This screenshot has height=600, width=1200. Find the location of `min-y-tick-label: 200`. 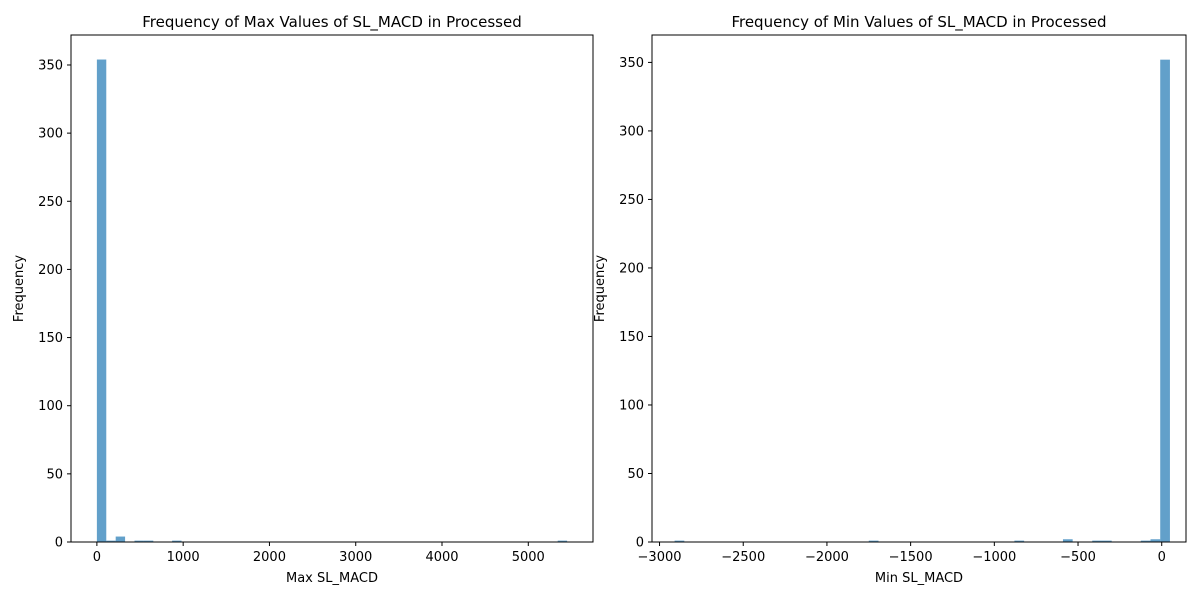

min-y-tick-label: 200 is located at coordinates (631, 268).